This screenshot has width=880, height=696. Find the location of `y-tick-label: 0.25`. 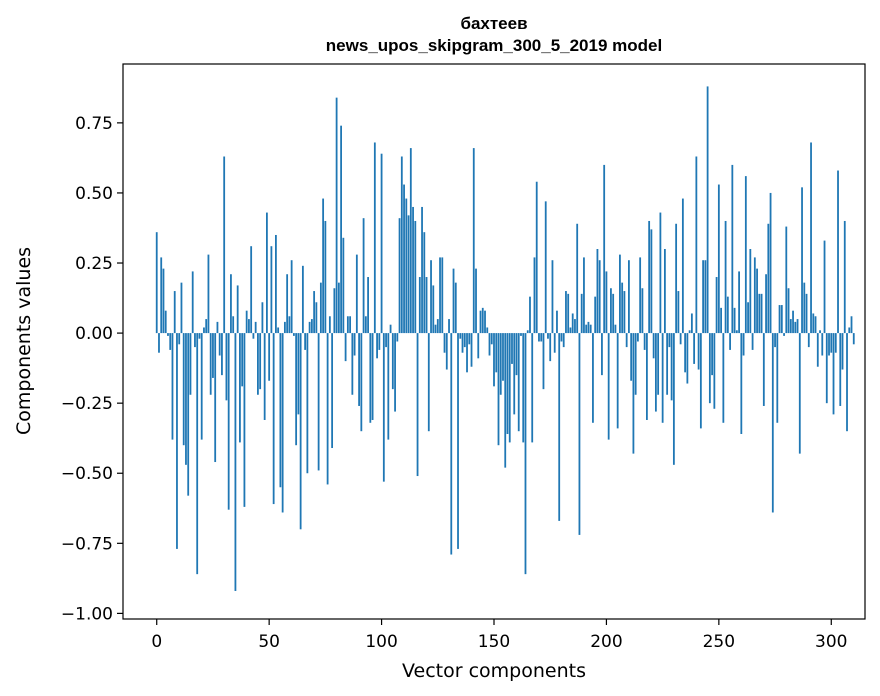

y-tick-label: 0.25 is located at coordinates (94, 264).